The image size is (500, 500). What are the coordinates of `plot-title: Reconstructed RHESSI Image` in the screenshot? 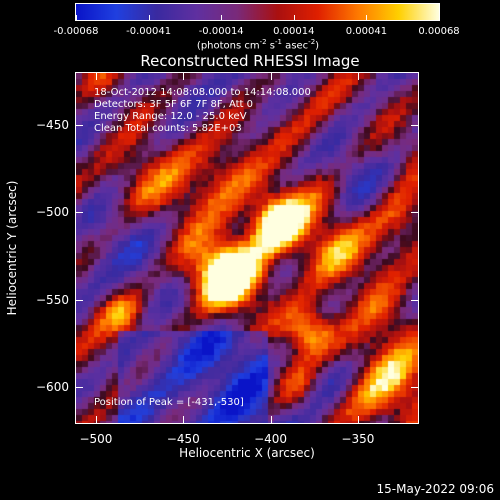 It's located at (250, 61).